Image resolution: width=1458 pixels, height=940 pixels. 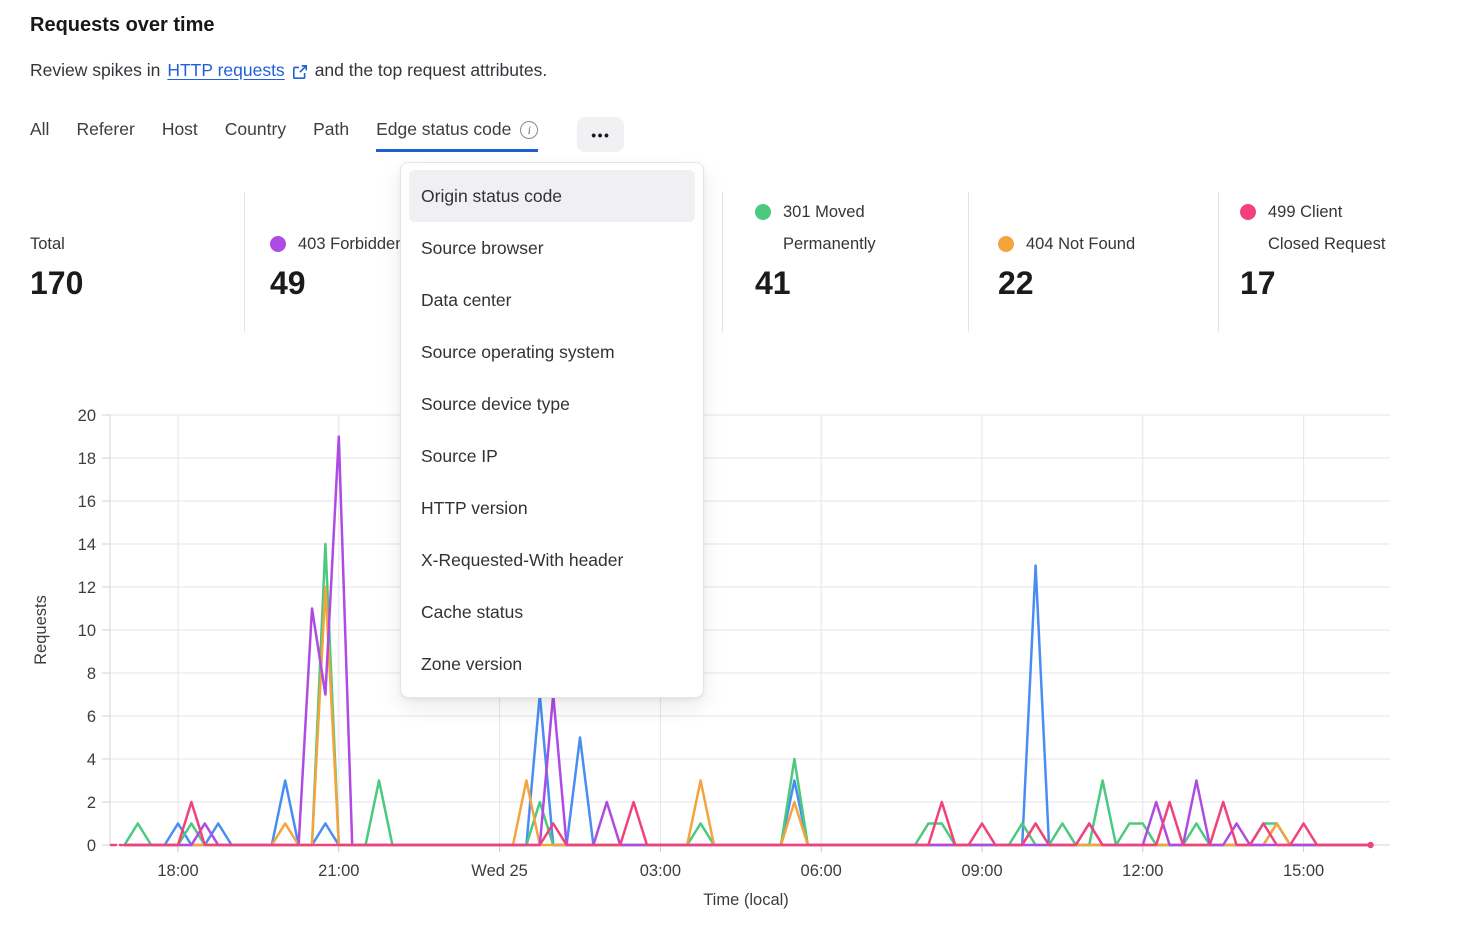 What do you see at coordinates (821, 871) in the screenshot?
I see `x-axis-tick-label: 06:00` at bounding box center [821, 871].